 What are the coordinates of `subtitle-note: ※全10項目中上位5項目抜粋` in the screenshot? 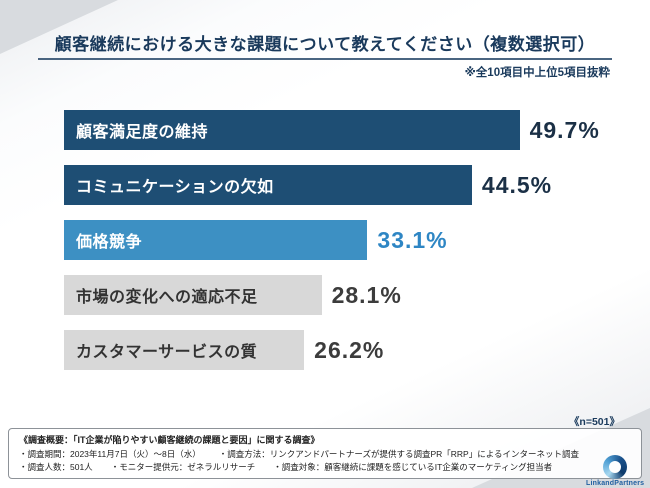 It's located at (537, 73).